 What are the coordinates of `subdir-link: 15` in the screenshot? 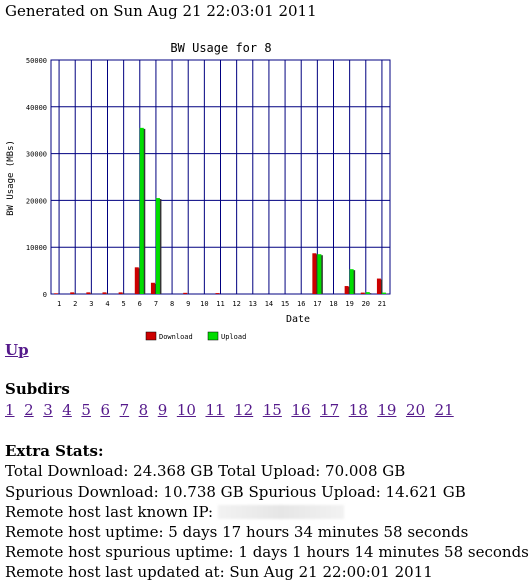 It's located at (272, 410).